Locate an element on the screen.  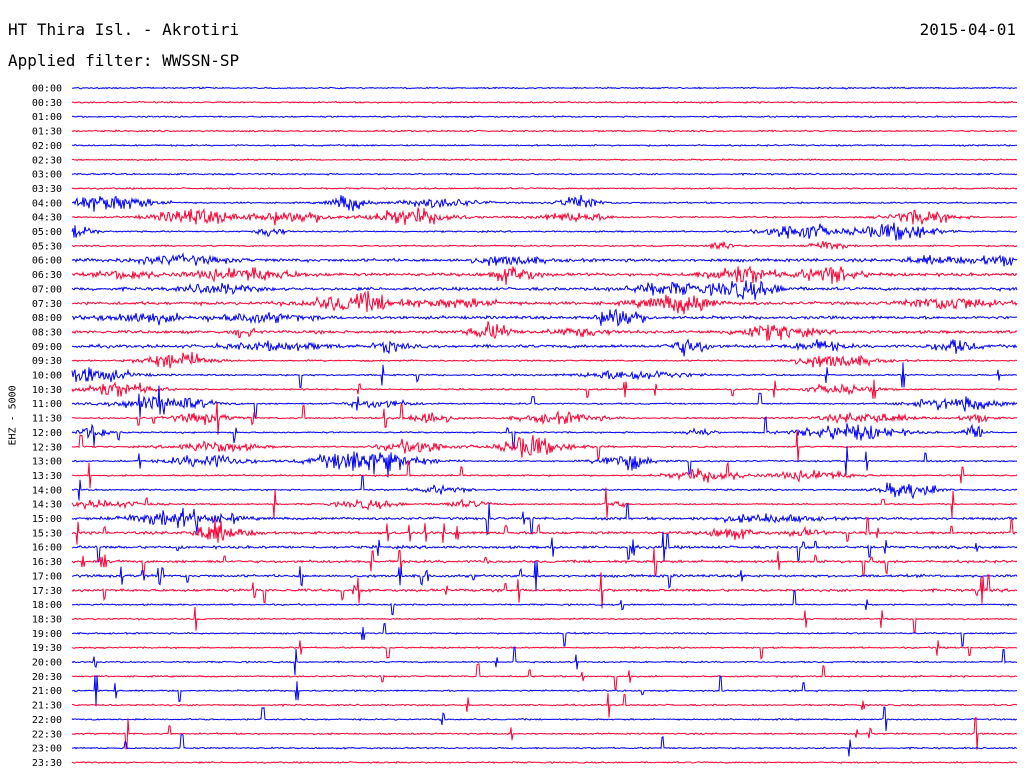
row-time-label: 13:00 is located at coordinates (47, 462).